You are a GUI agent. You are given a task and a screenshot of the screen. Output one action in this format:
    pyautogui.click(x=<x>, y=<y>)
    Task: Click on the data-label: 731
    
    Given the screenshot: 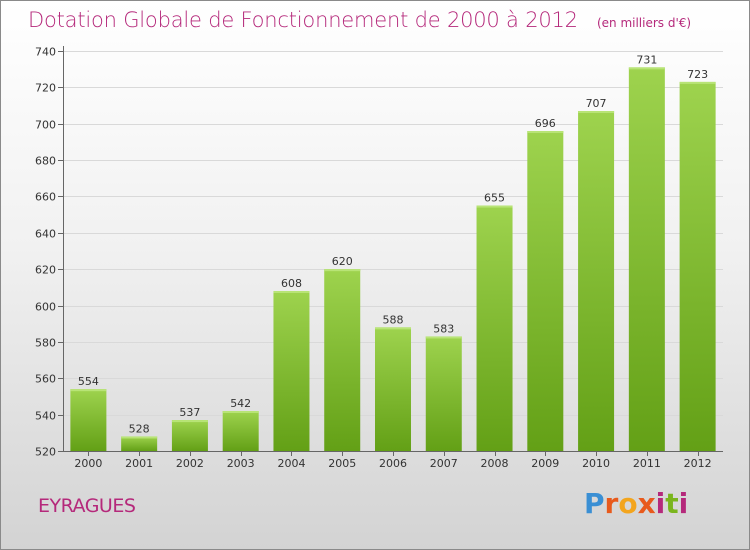 What is the action you would take?
    pyautogui.click(x=646, y=59)
    